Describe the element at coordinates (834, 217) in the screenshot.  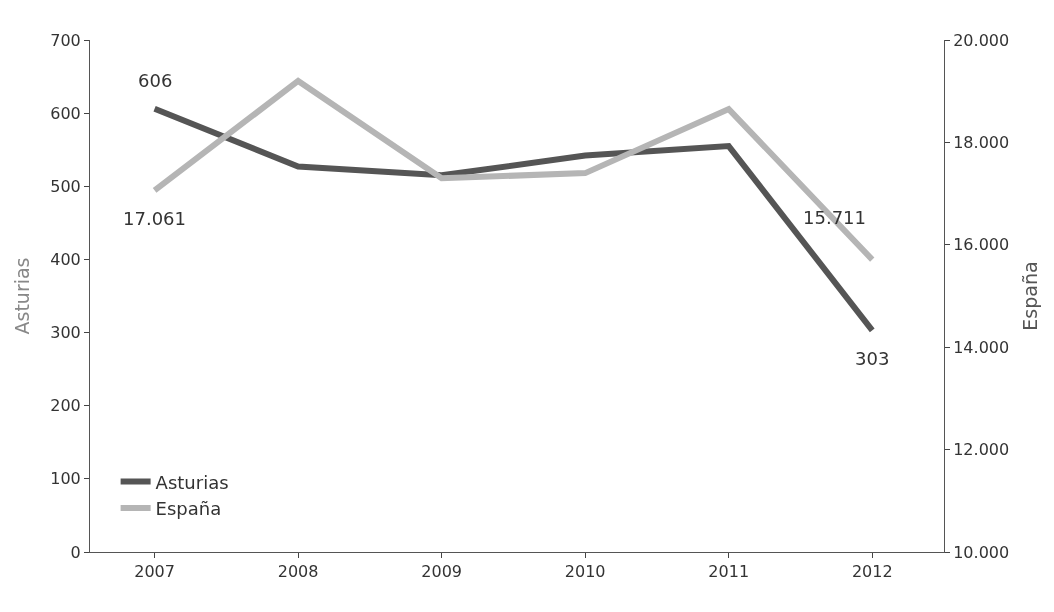
I see `annotation: 15.711` at that location.